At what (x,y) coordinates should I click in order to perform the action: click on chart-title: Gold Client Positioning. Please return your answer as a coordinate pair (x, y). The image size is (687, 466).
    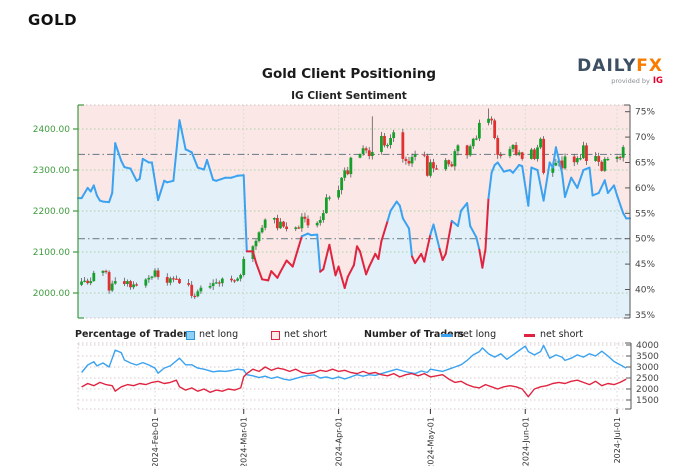
    Looking at the image, I should click on (349, 74).